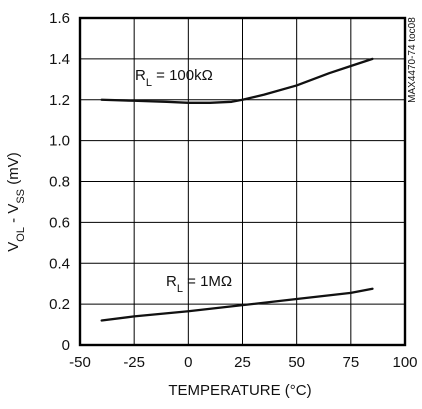 This screenshot has width=422, height=409. Describe the element at coordinates (239, 390) in the screenshot. I see `x-axis-label: TEMPERATURE (°C)` at that location.